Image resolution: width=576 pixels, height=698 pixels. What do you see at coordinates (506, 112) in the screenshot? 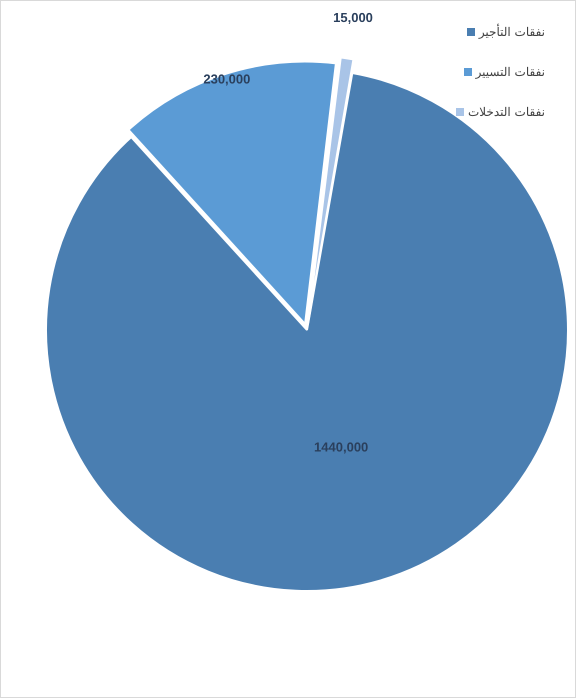
I see `legend-label: نفقات التدخلات` at bounding box center [506, 112].